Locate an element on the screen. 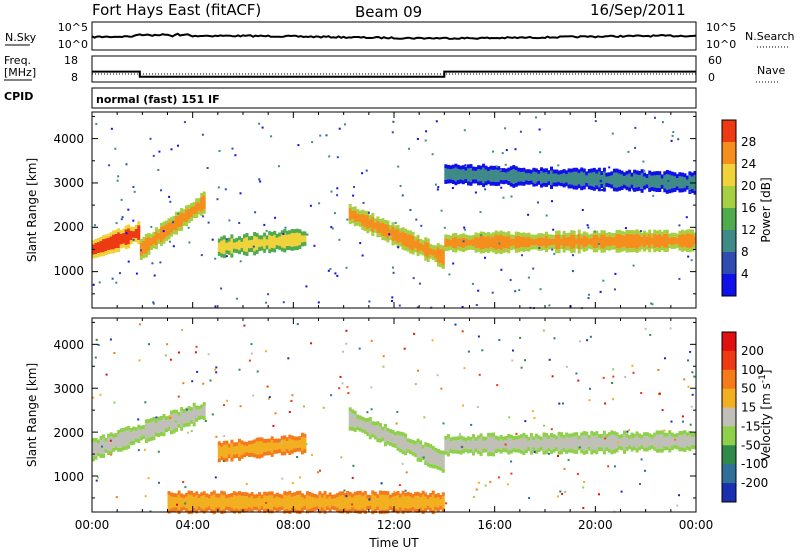 The width and height of the screenshot is (800, 554). velocity-band-1-cell is located at coordinates (292, 444).